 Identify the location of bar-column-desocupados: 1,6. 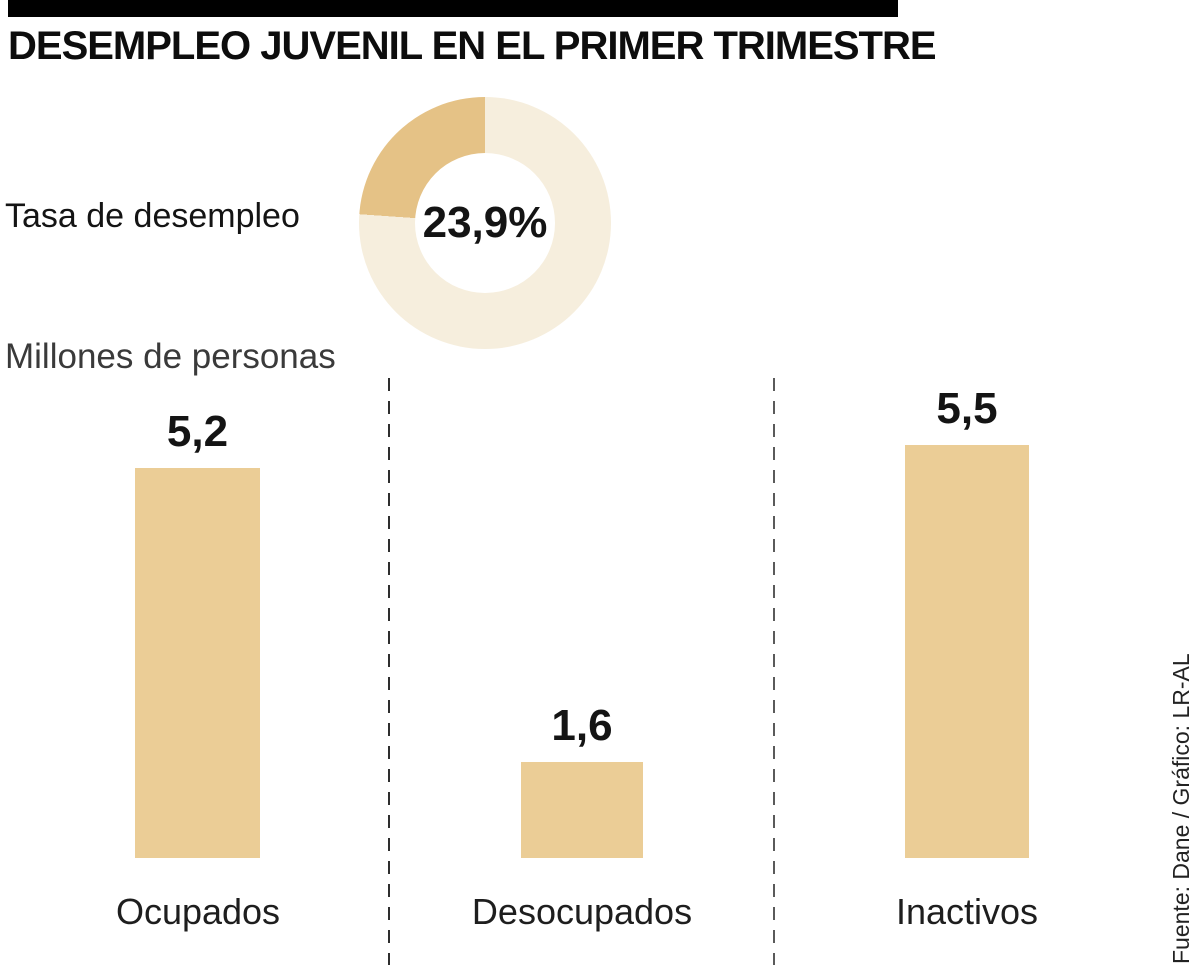
(582, 781).